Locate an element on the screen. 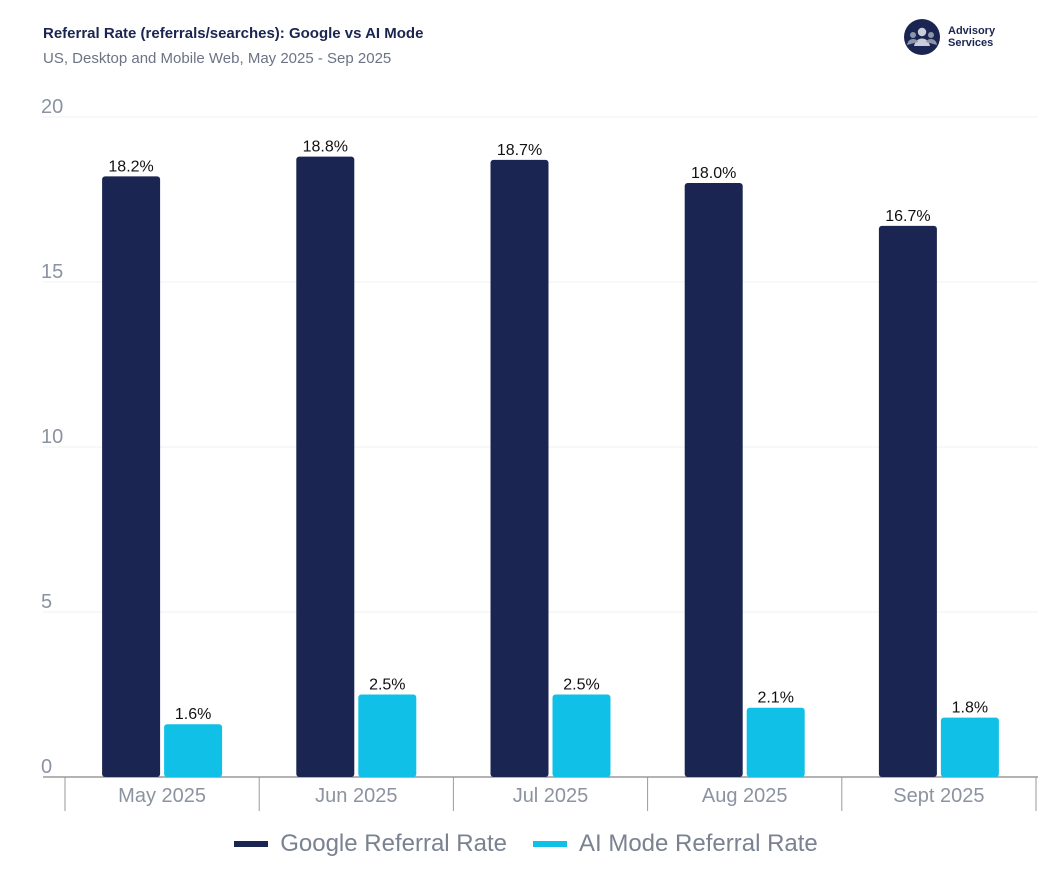 The width and height of the screenshot is (1052, 877). data-label: 18.0% is located at coordinates (713, 173).